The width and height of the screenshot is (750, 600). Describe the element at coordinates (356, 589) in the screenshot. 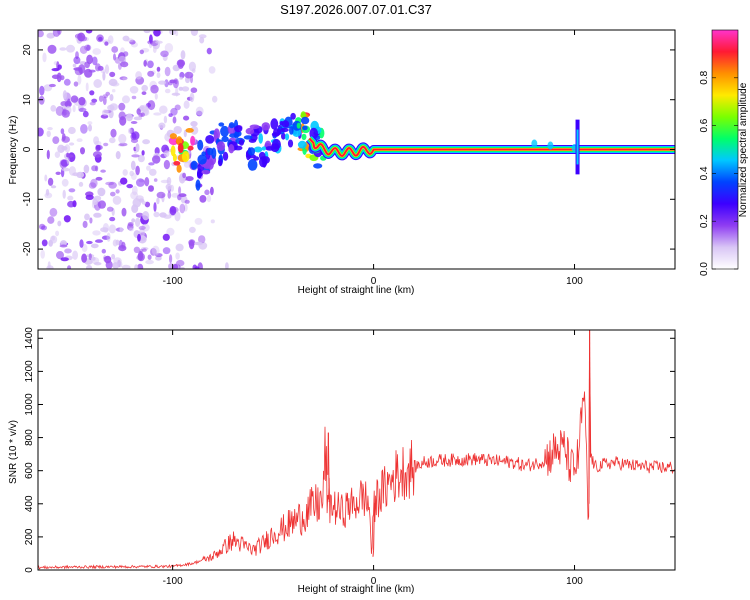

I see `snr-xlabel: Height of straight line (km)` at that location.